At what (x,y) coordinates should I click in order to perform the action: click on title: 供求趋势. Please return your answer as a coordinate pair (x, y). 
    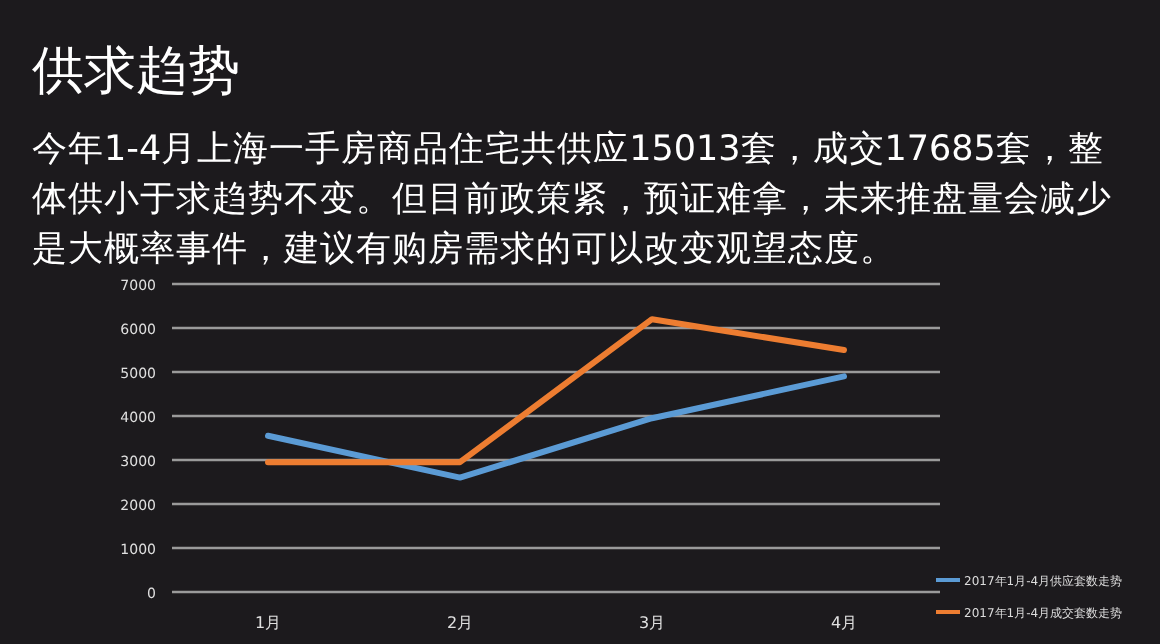
    Looking at the image, I should click on (136, 72).